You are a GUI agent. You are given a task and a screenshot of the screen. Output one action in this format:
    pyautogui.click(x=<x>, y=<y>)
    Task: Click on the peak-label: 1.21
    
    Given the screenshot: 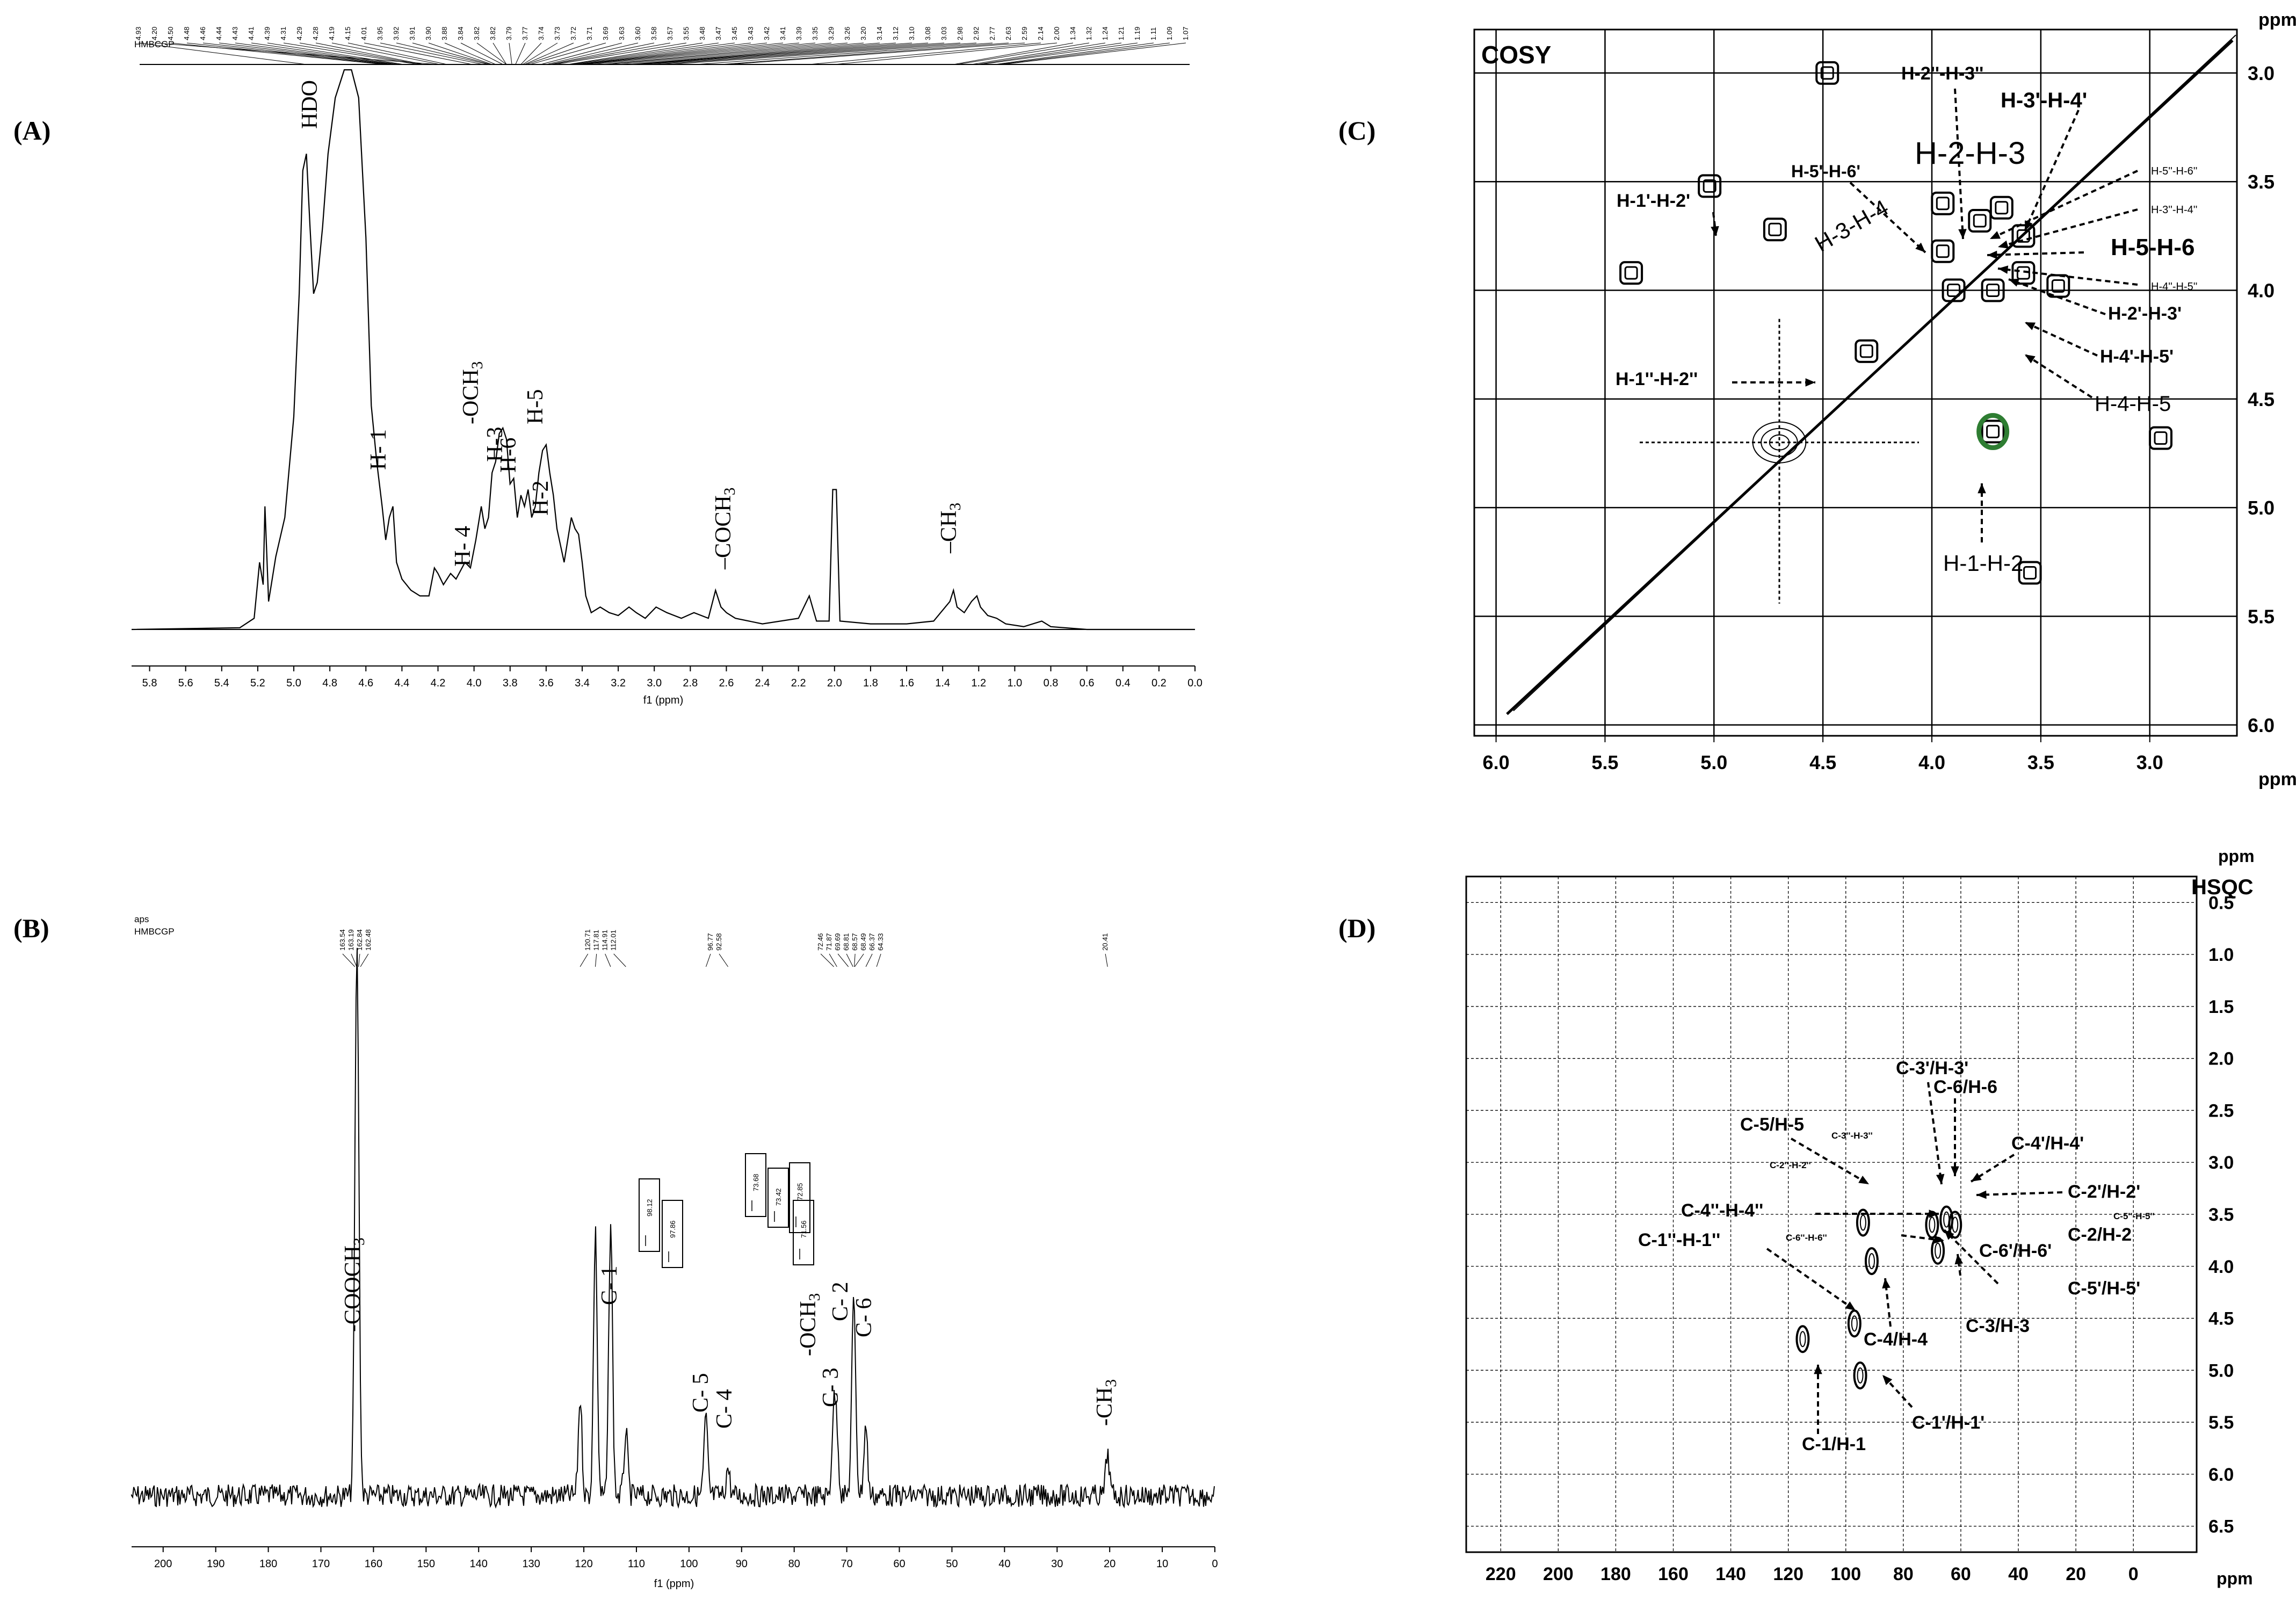 What is the action you would take?
    pyautogui.click(x=1121, y=34)
    